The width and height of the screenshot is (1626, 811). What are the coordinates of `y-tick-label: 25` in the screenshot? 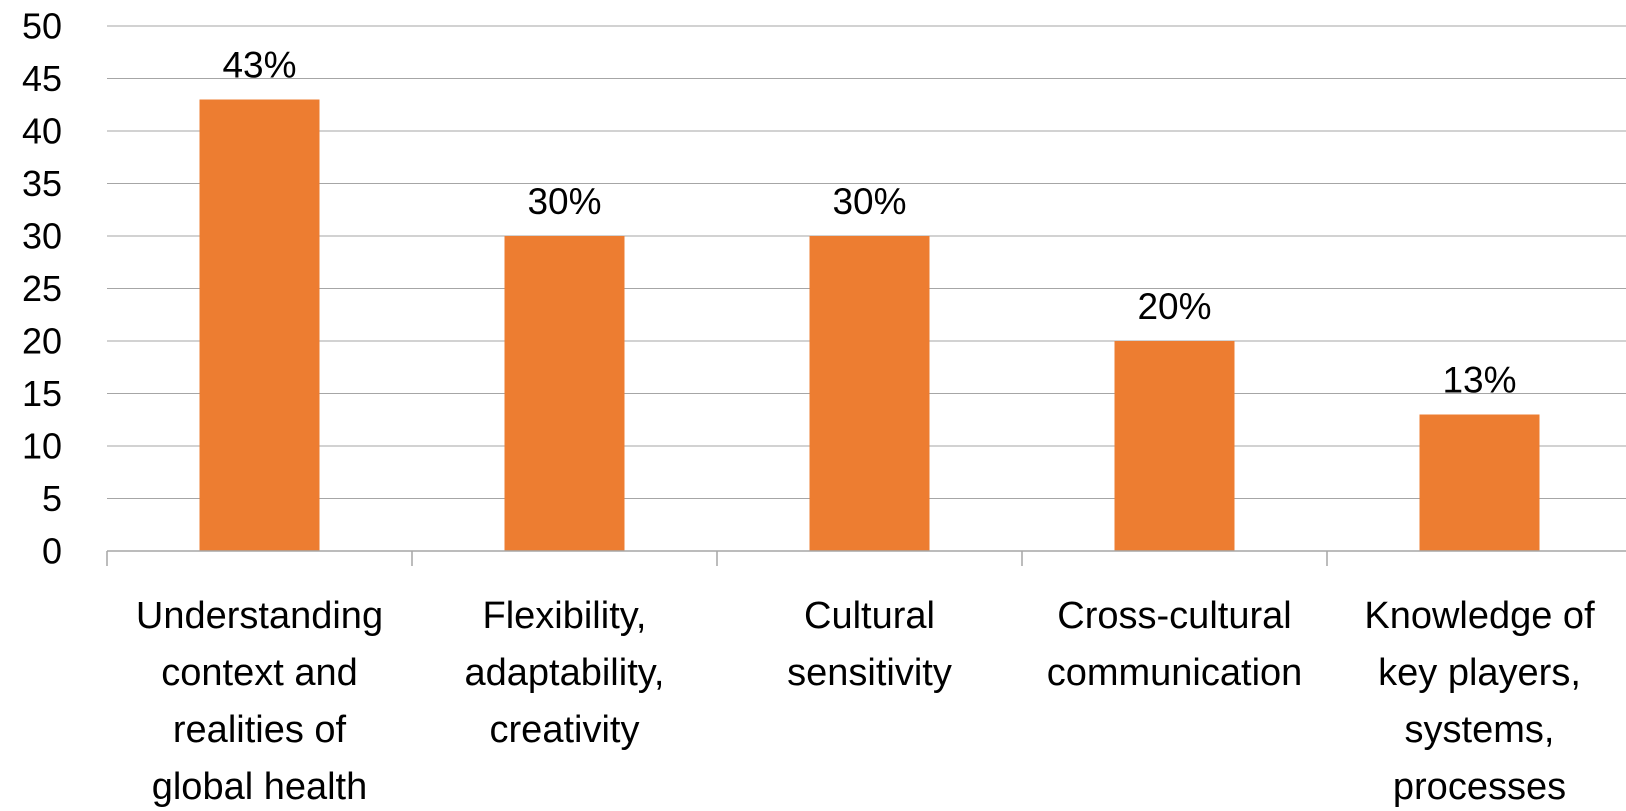 It's located at (42, 288).